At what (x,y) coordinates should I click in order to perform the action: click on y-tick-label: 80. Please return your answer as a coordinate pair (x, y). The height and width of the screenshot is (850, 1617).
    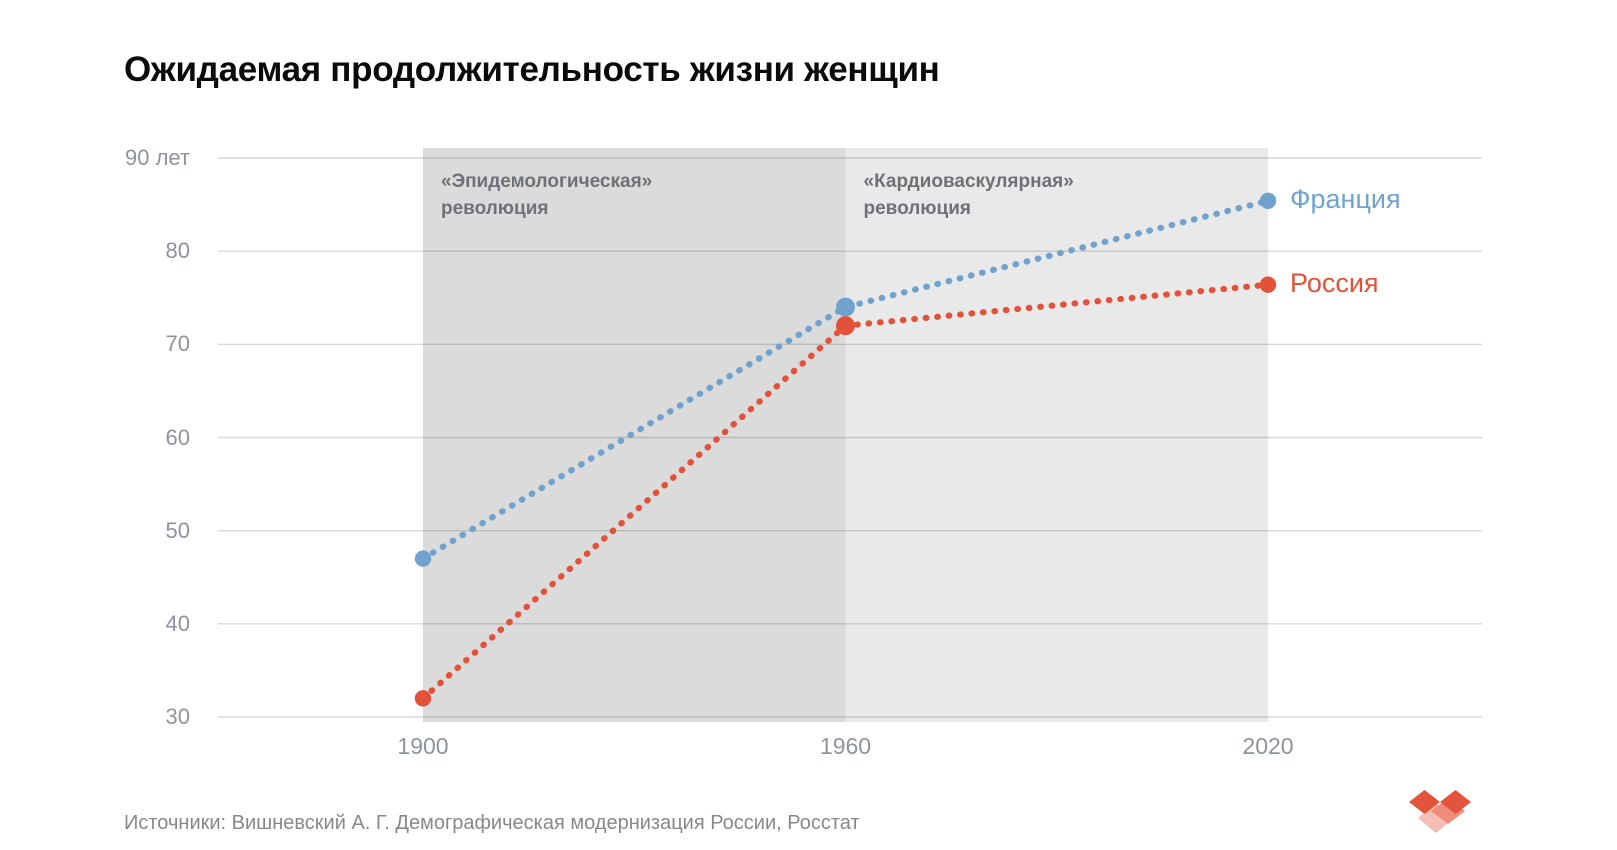
    Looking at the image, I should click on (177, 251).